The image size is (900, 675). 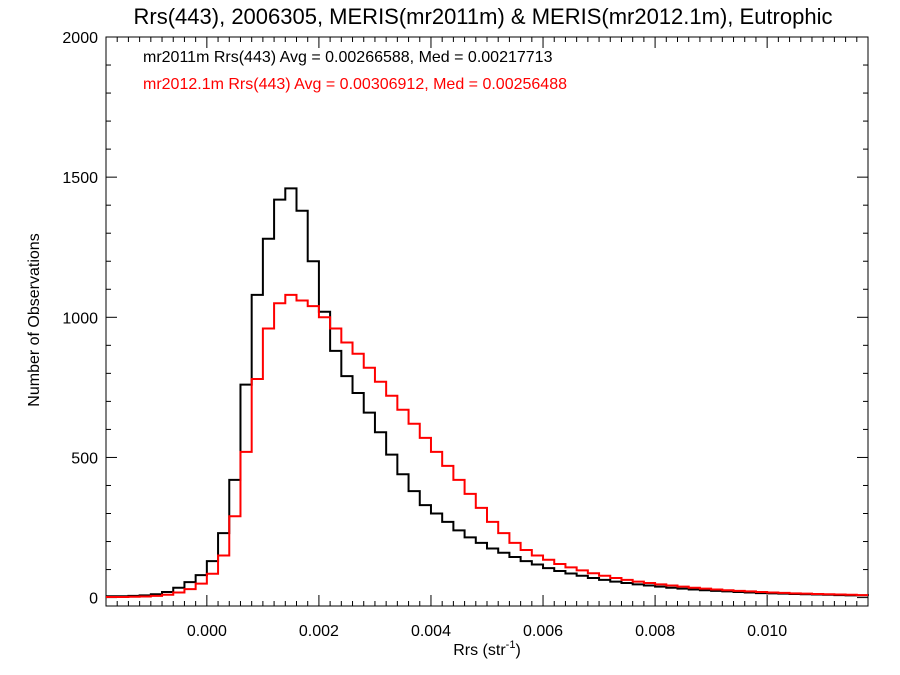 I want to click on x-axis-label-sup: -1, so click(x=511, y=645).